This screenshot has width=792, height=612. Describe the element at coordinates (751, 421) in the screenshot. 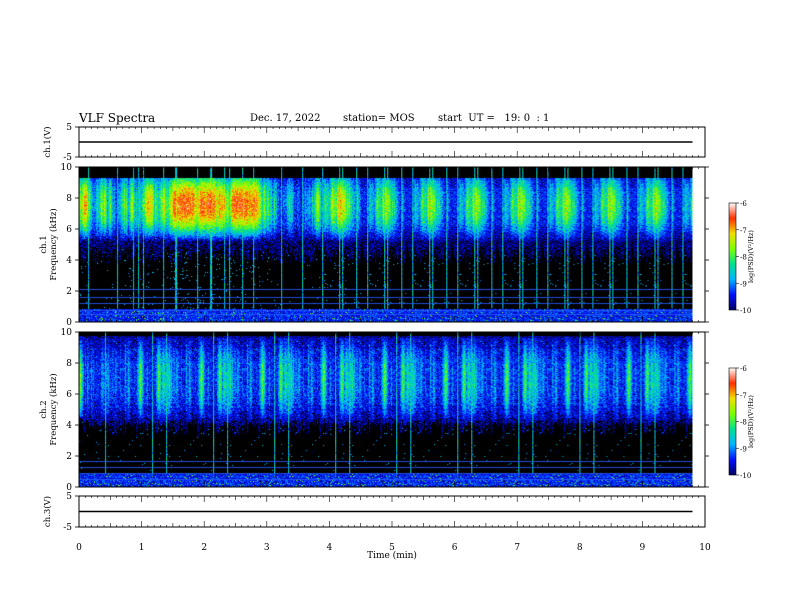

I see `panel-3-colorbar-label: log(PSD)(V²/Hz)` at that location.